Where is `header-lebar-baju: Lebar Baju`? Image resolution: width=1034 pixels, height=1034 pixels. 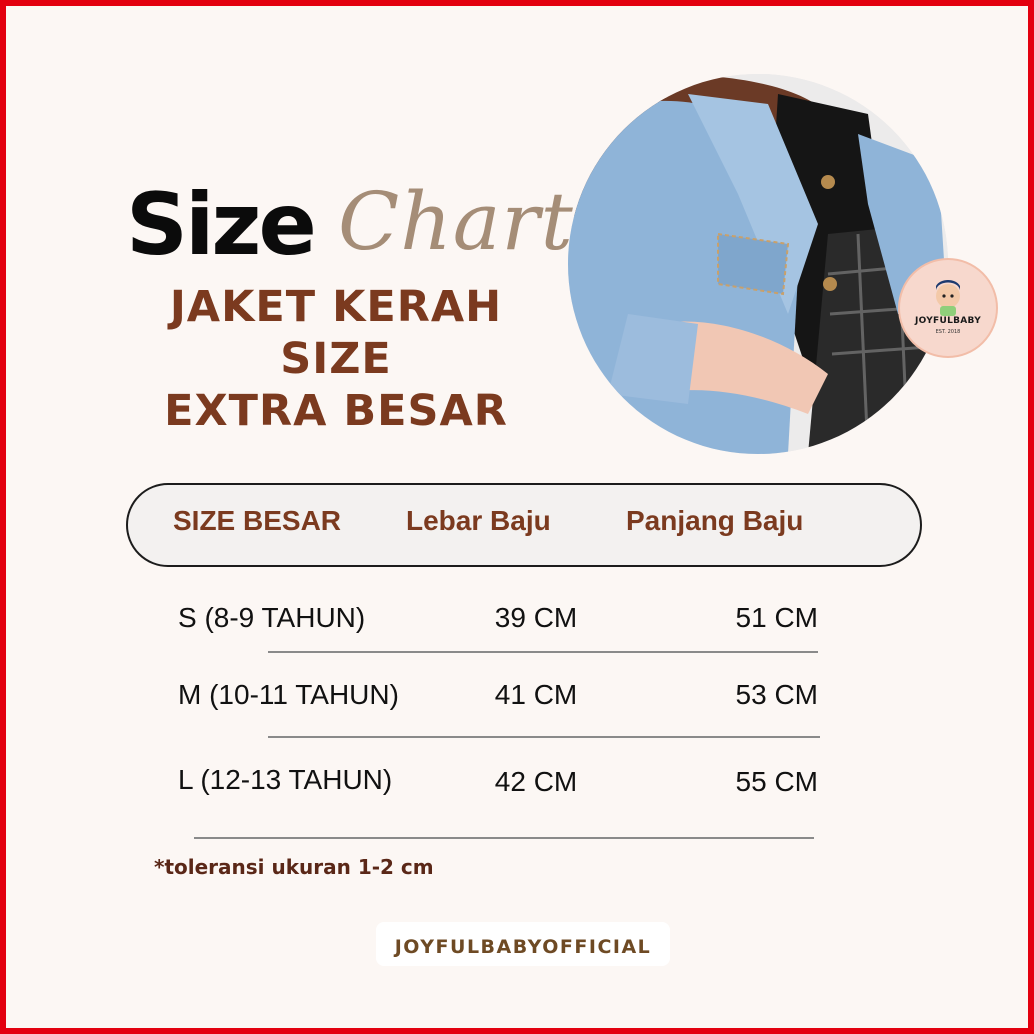 header-lebar-baju: Lebar Baju is located at coordinates (478, 520).